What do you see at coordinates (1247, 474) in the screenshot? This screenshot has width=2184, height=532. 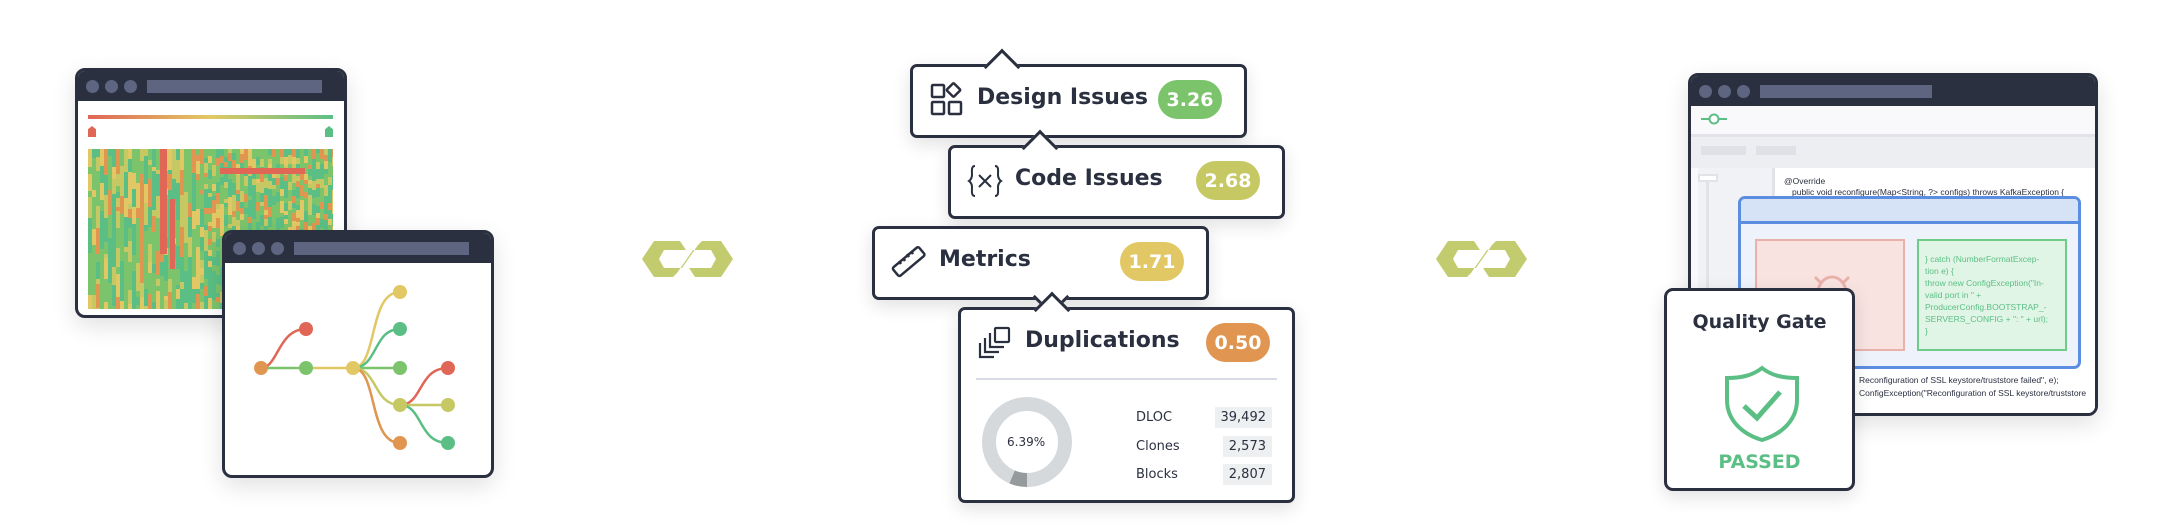 I see `stat-value: 2,807` at bounding box center [1247, 474].